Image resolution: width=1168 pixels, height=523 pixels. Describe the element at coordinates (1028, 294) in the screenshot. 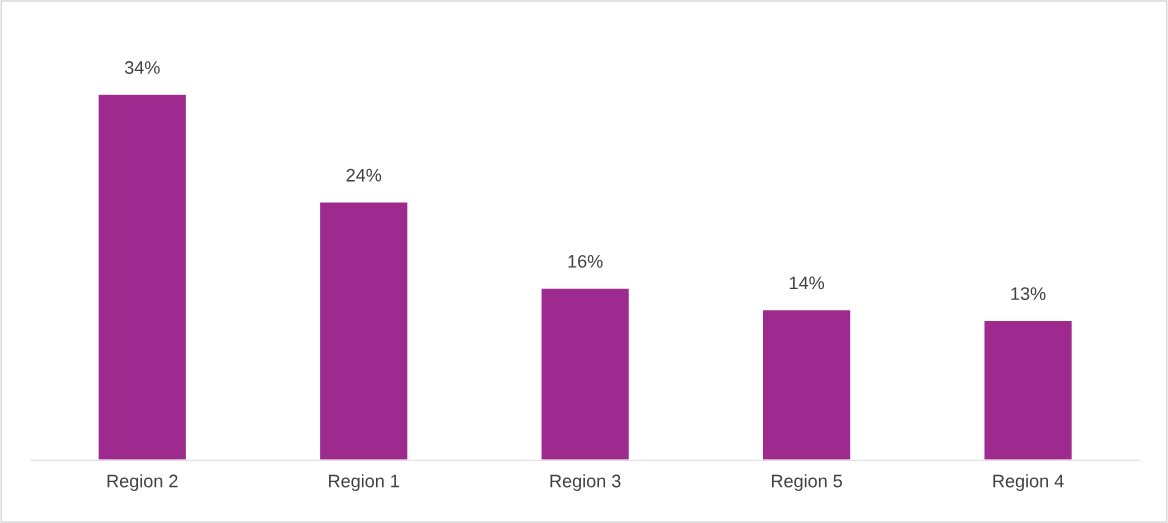

I see `data-label: 13%` at that location.